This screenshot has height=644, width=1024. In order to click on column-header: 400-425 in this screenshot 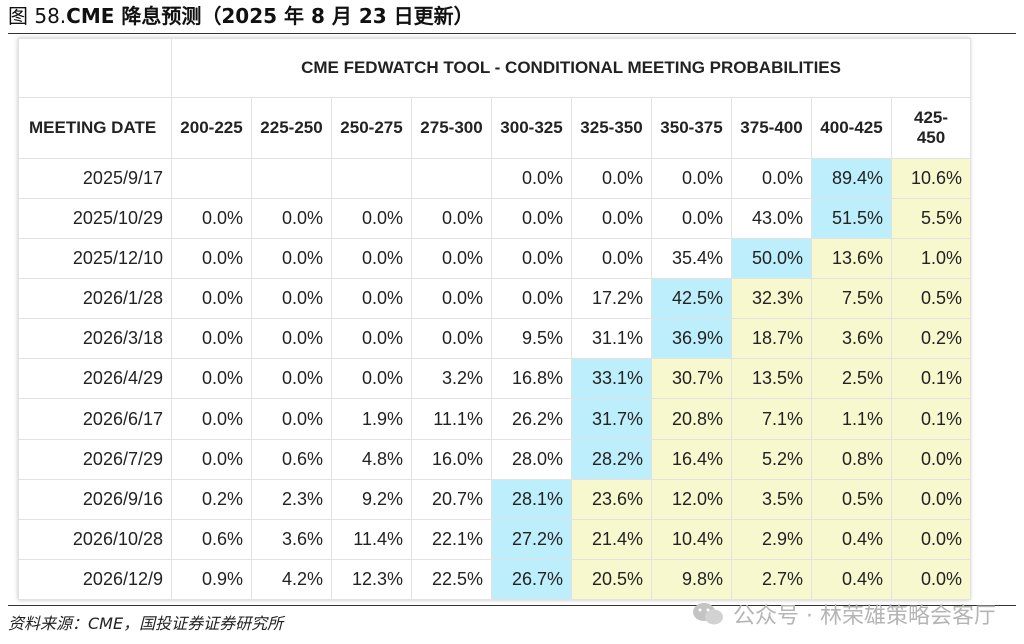, I will do `click(851, 128)`.